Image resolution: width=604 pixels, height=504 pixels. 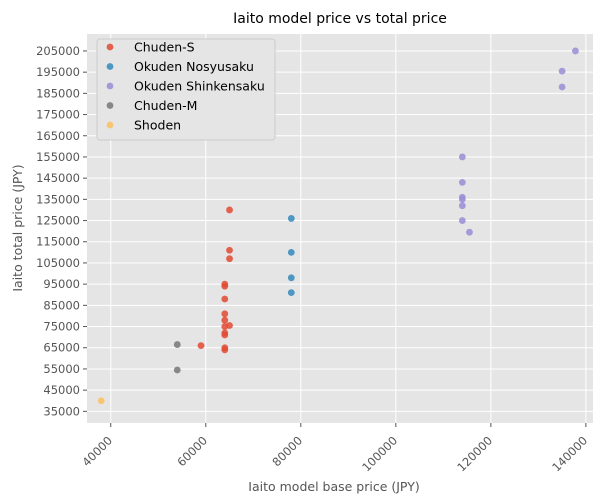 I want to click on y-tick-label: 55000, so click(x=61, y=369).